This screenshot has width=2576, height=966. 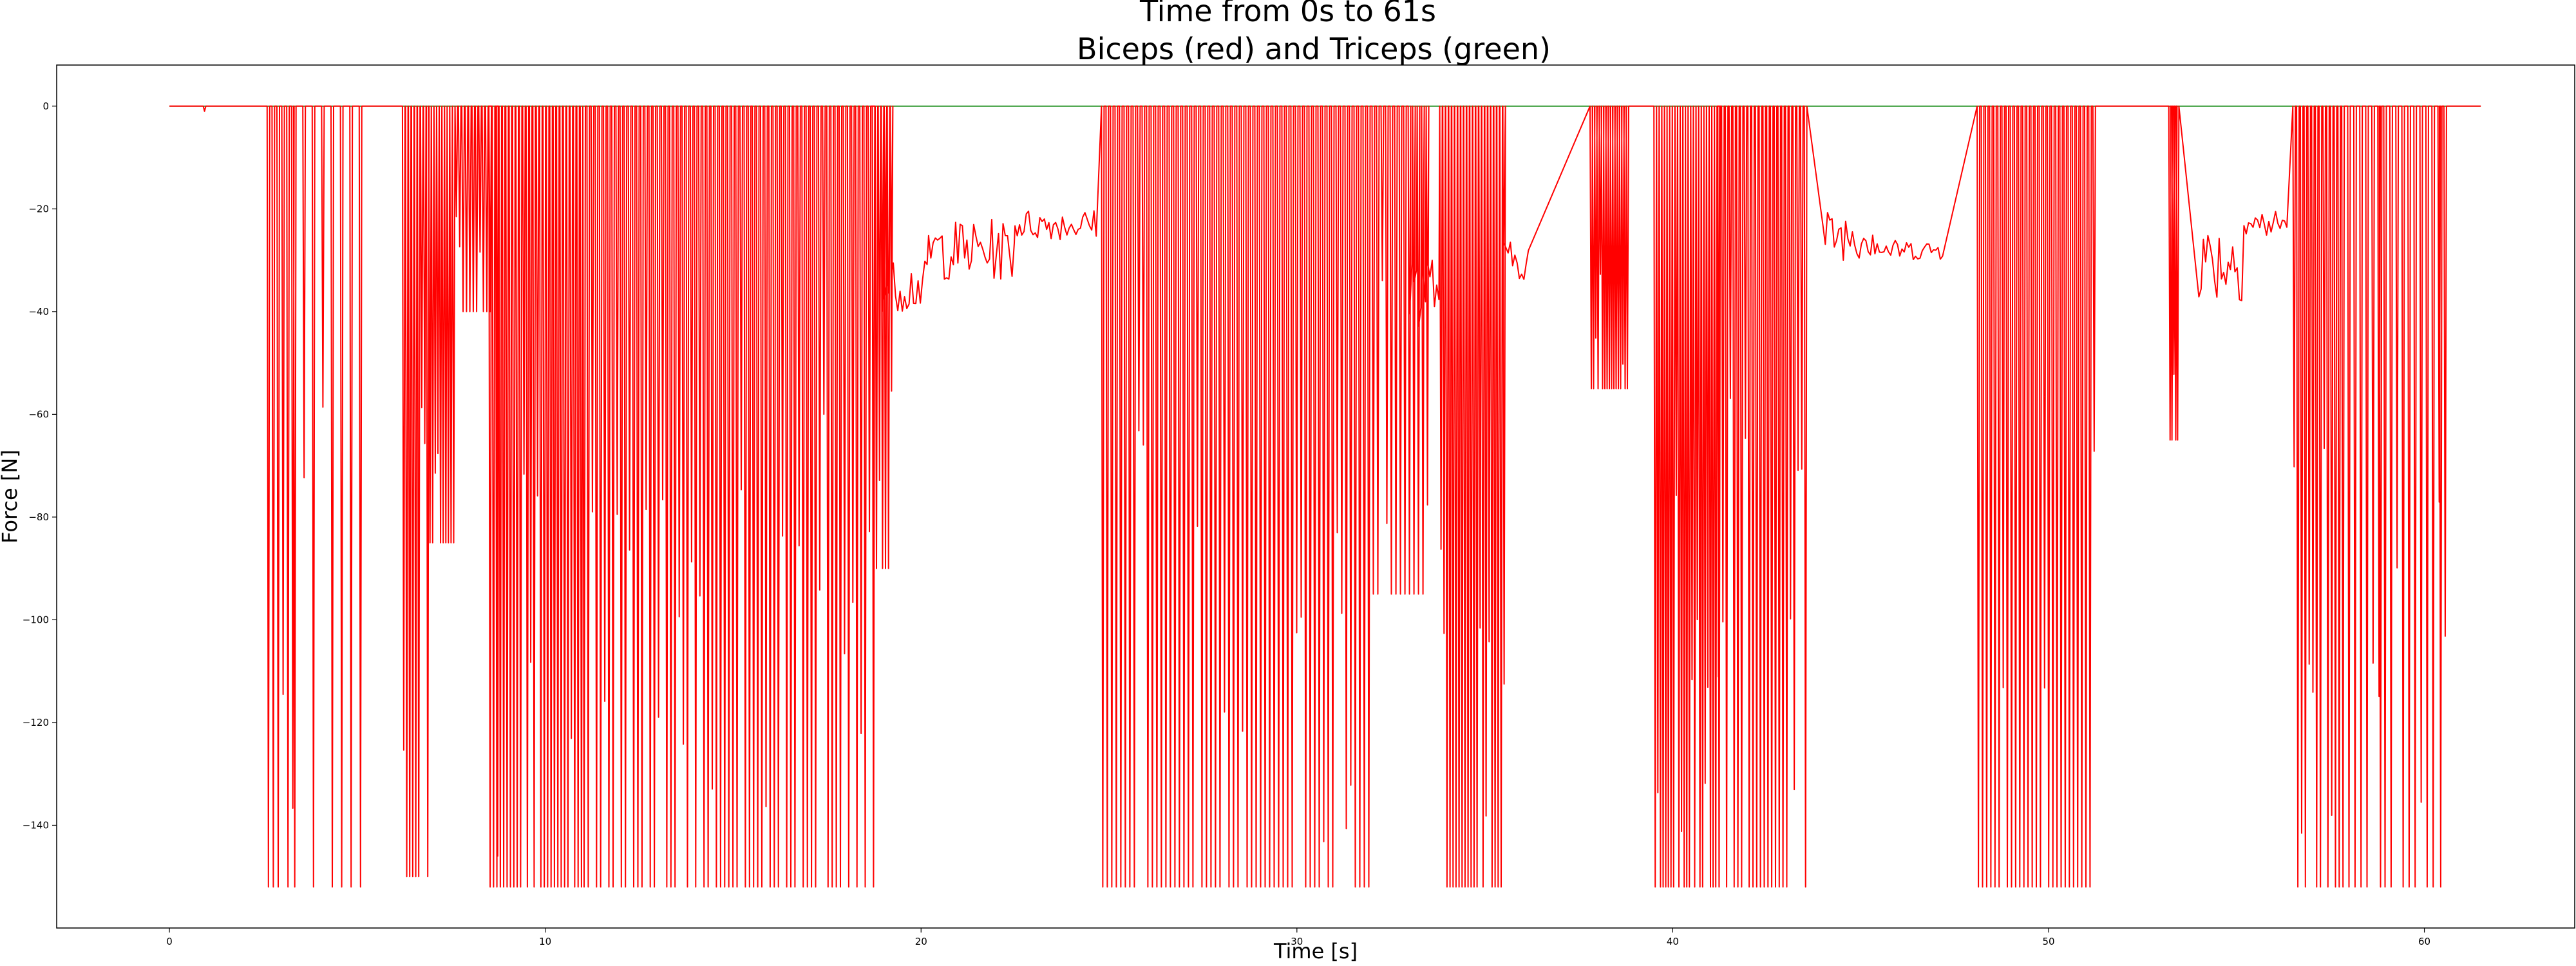 I want to click on chart-subtitle: Biceps (red) and Triceps (green), so click(x=1314, y=49).